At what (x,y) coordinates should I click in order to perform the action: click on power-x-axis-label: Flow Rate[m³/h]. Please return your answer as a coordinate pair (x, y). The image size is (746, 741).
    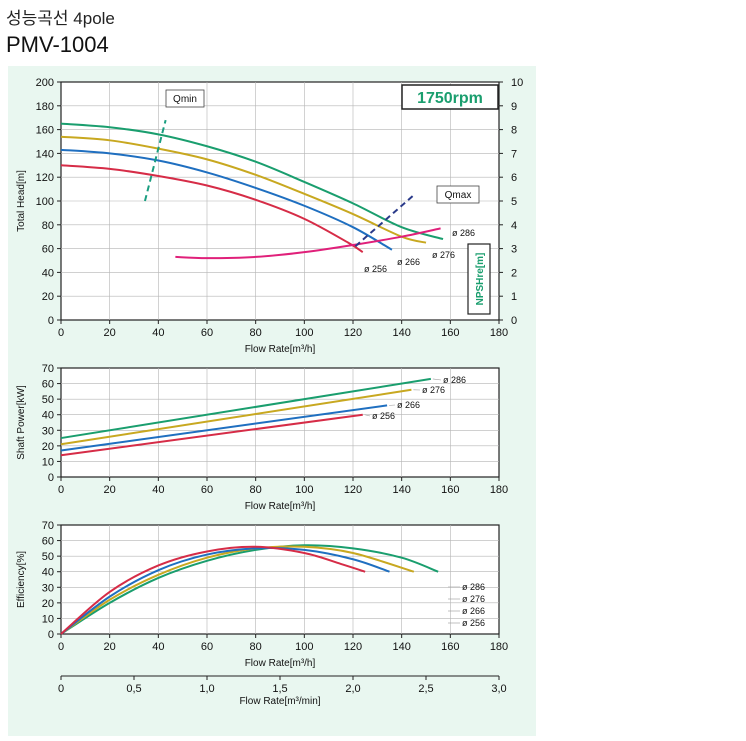
    Looking at the image, I should click on (280, 506).